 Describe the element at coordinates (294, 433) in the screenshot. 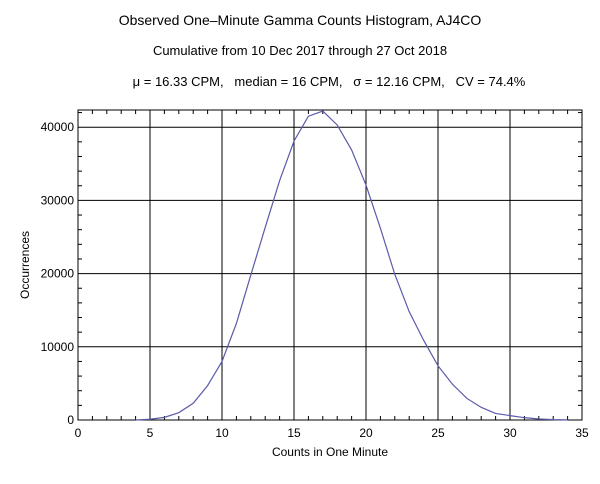

I see `x-tick-label: 15` at that location.